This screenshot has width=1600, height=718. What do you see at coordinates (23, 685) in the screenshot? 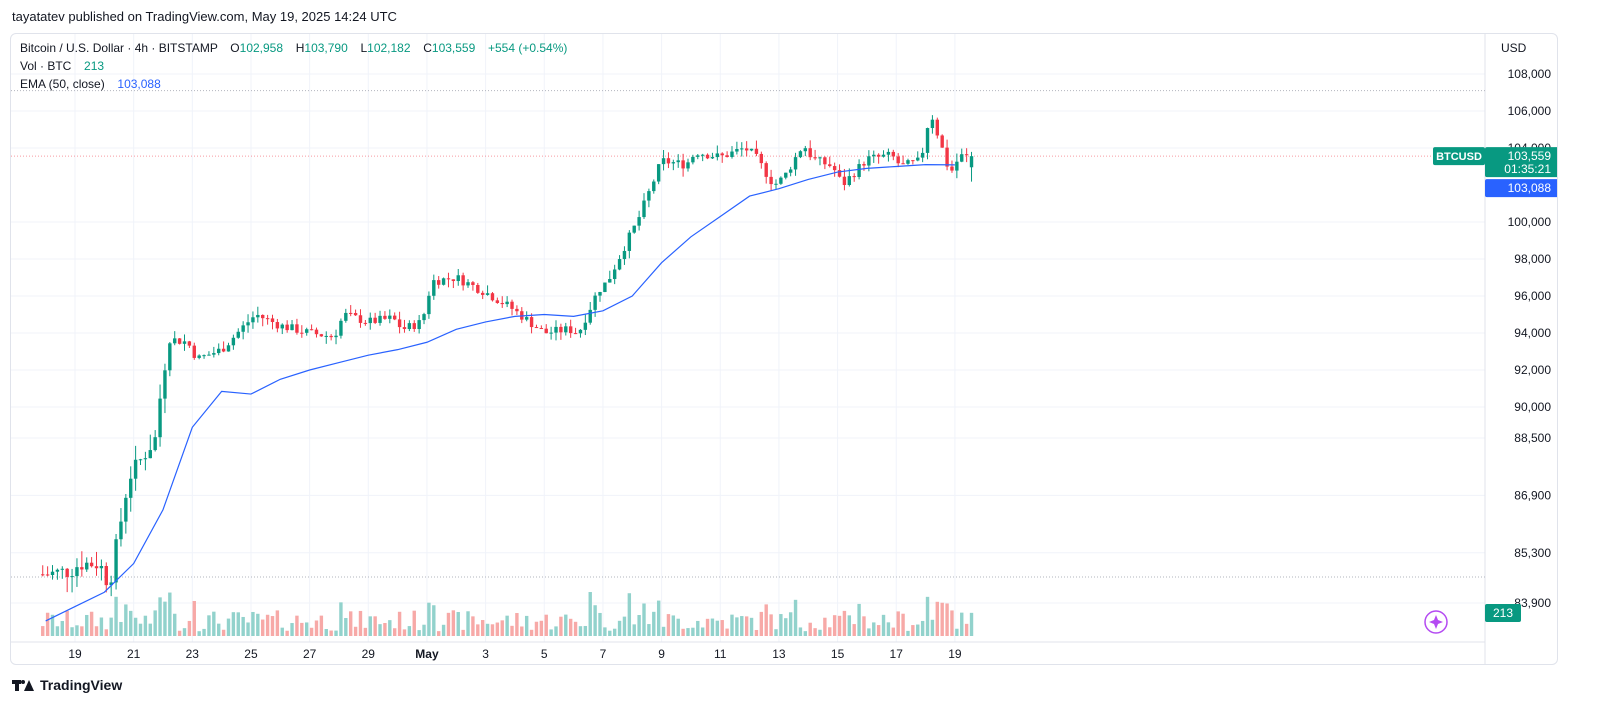
I see `tradingview-logo-icon` at bounding box center [23, 685].